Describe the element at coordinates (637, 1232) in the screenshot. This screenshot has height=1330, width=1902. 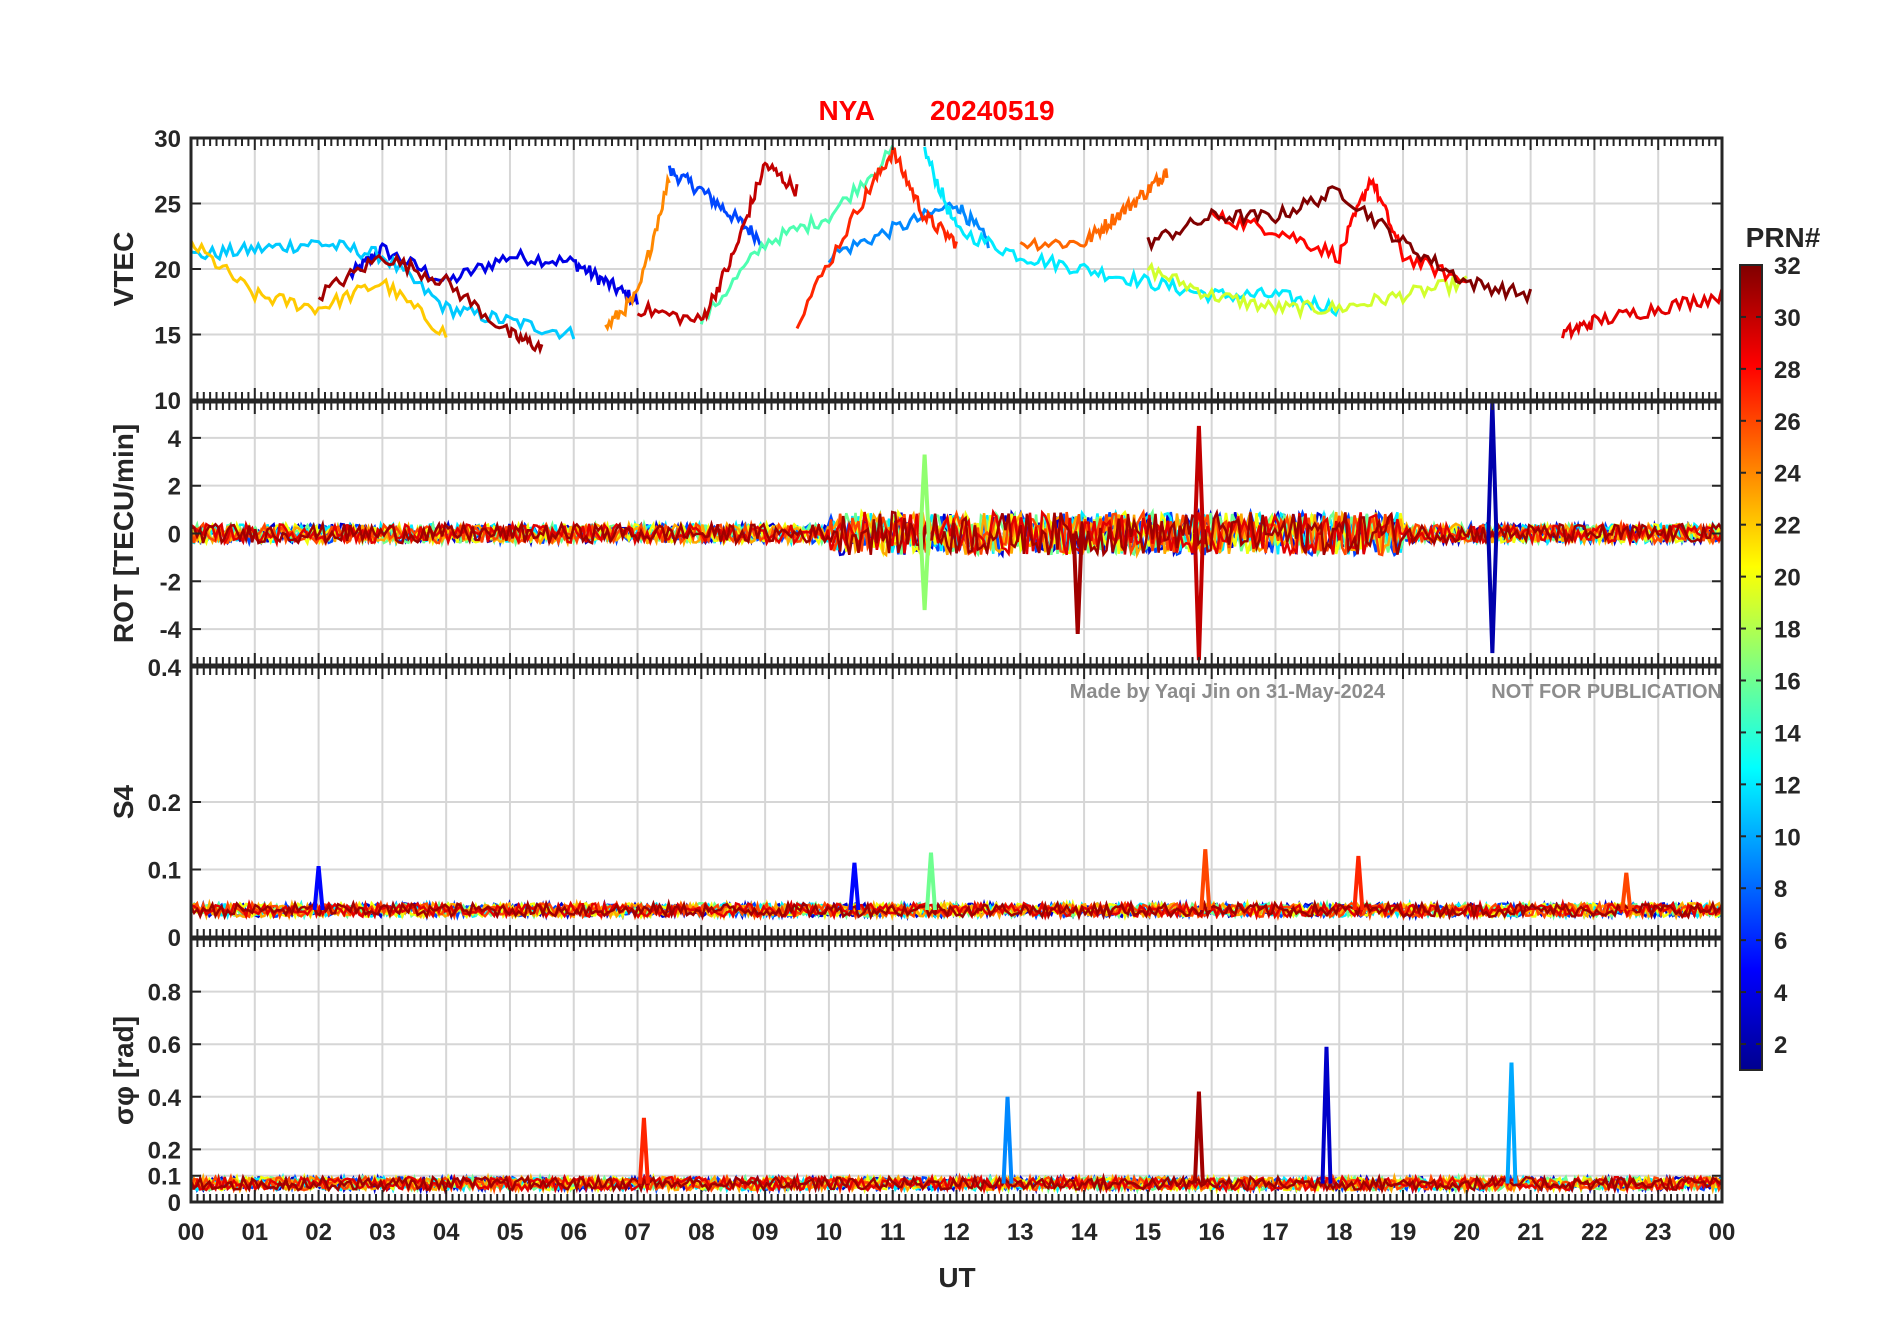
I see `x-tick-label: 07` at that location.